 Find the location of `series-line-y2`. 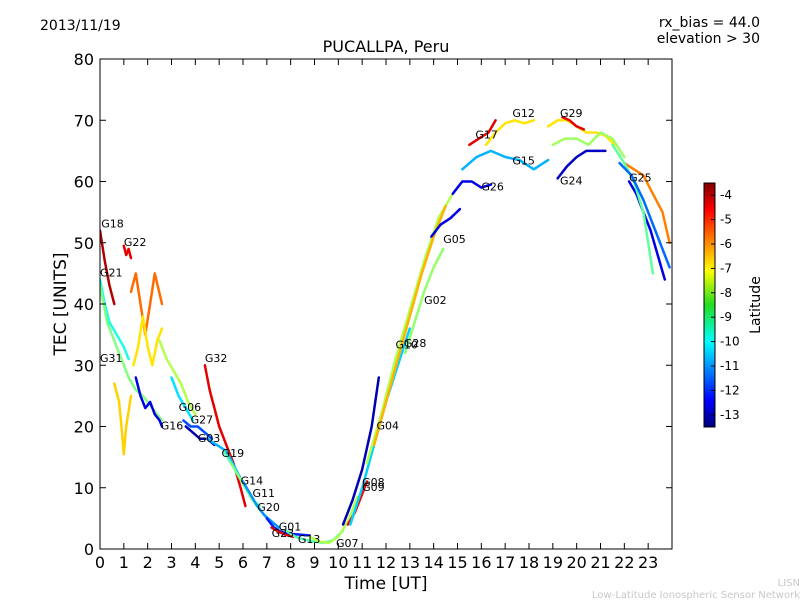

series-line-y2 is located at coordinates (148, 341).